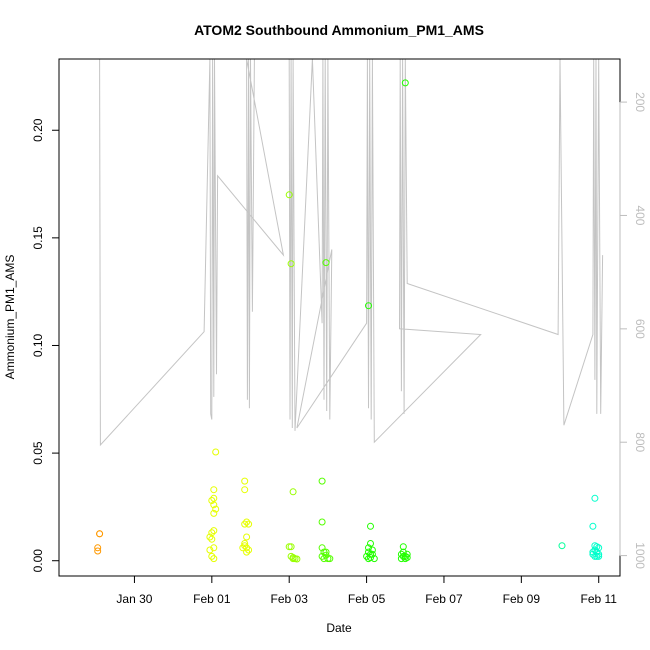  I want to click on right-tick-label: 1000, so click(640, 555).